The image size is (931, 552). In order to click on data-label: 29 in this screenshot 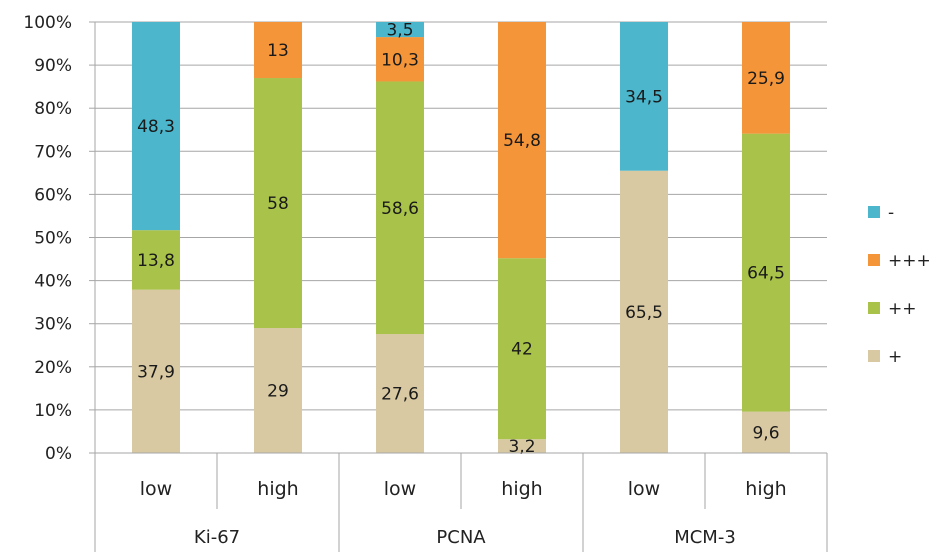, I will do `click(278, 392)`.